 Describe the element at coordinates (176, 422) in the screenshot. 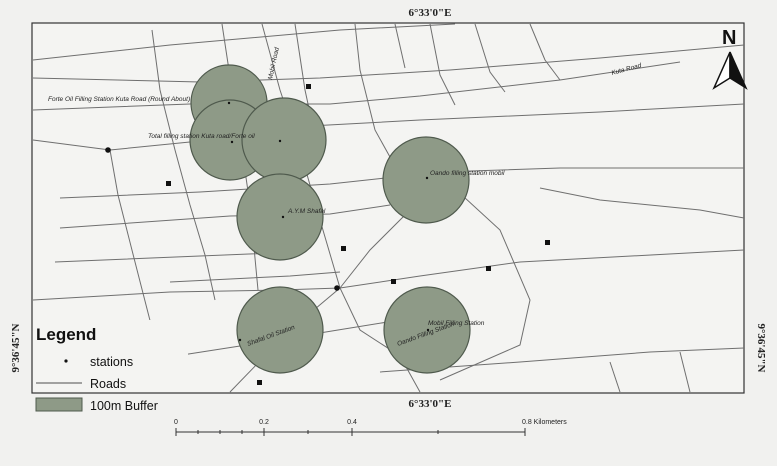

I see `scale-tick-0: 0` at that location.